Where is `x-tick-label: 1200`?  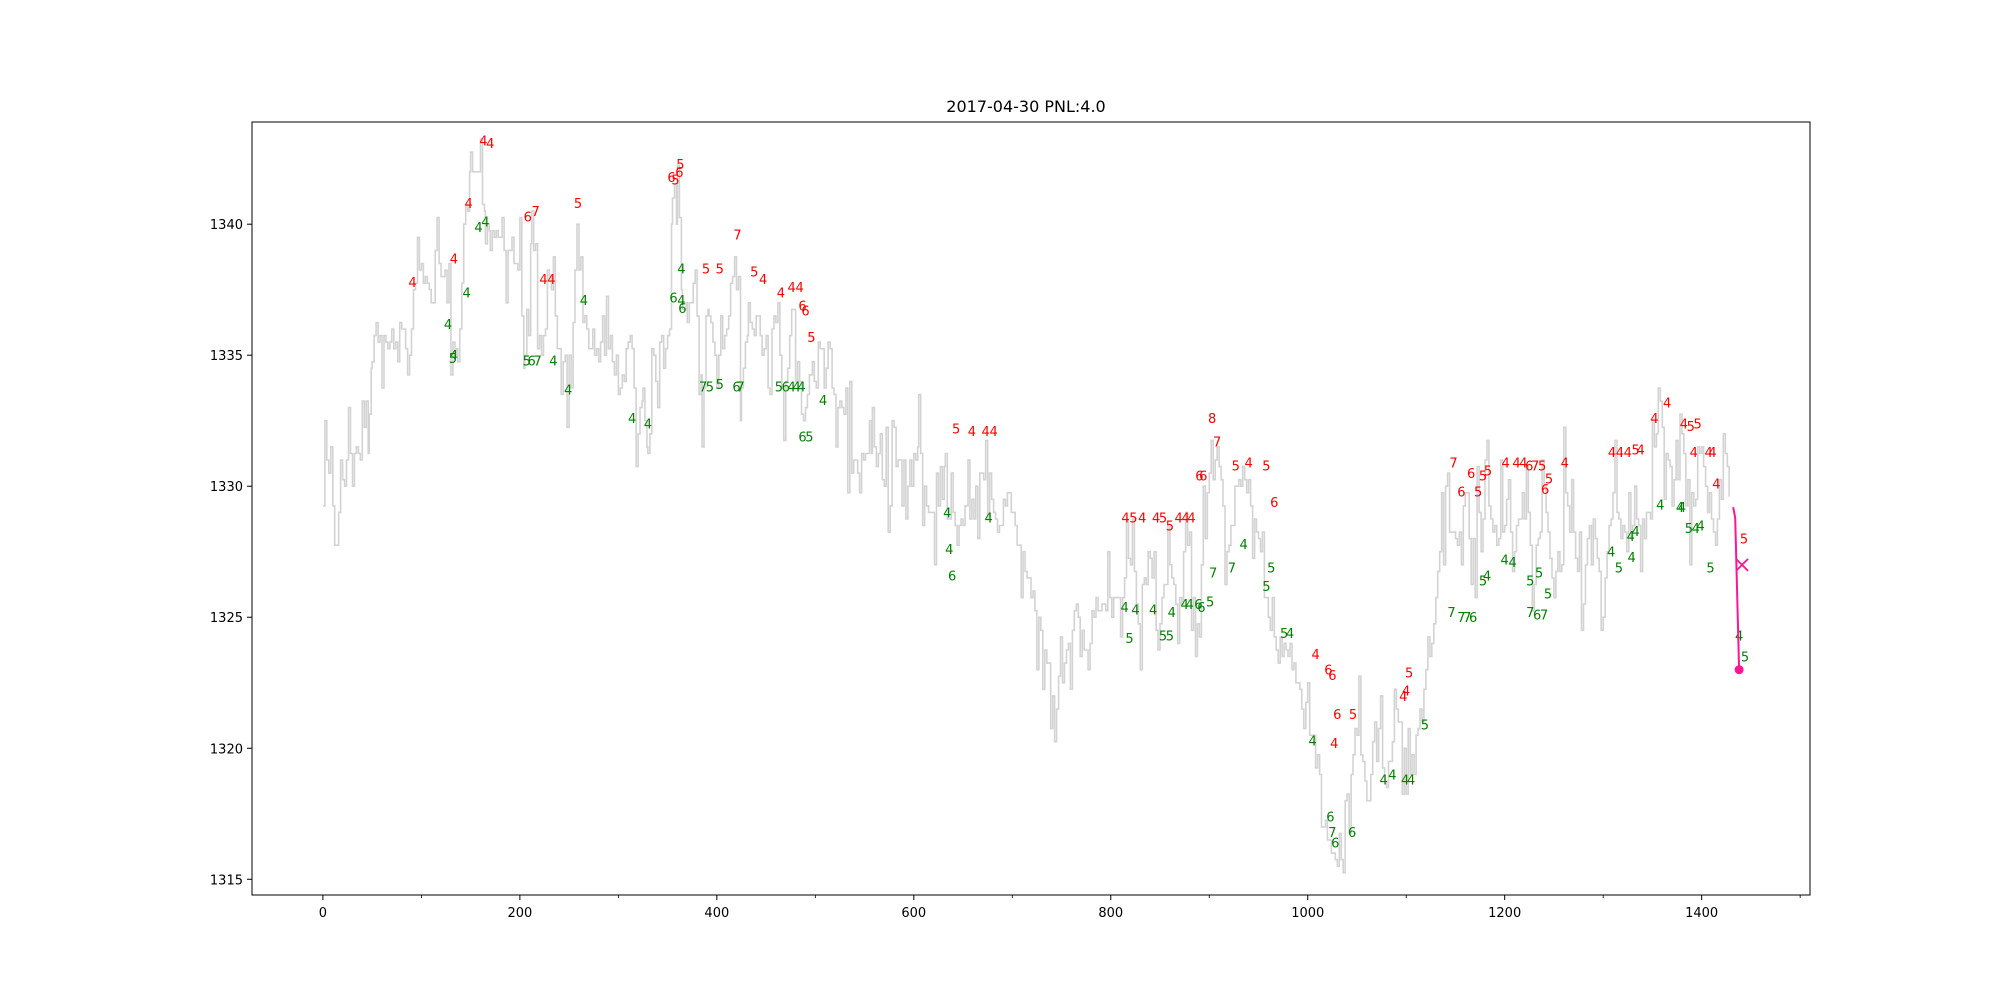
x-tick-label: 1200 is located at coordinates (1504, 913).